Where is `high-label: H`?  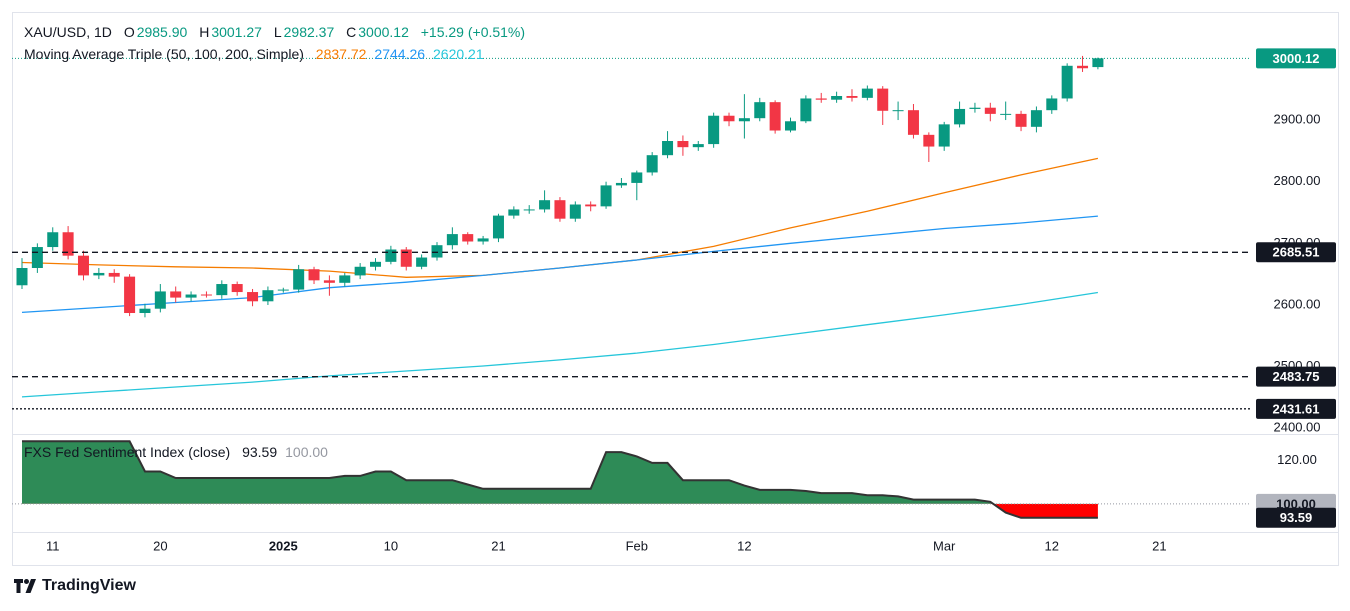
high-label: H is located at coordinates (204, 32).